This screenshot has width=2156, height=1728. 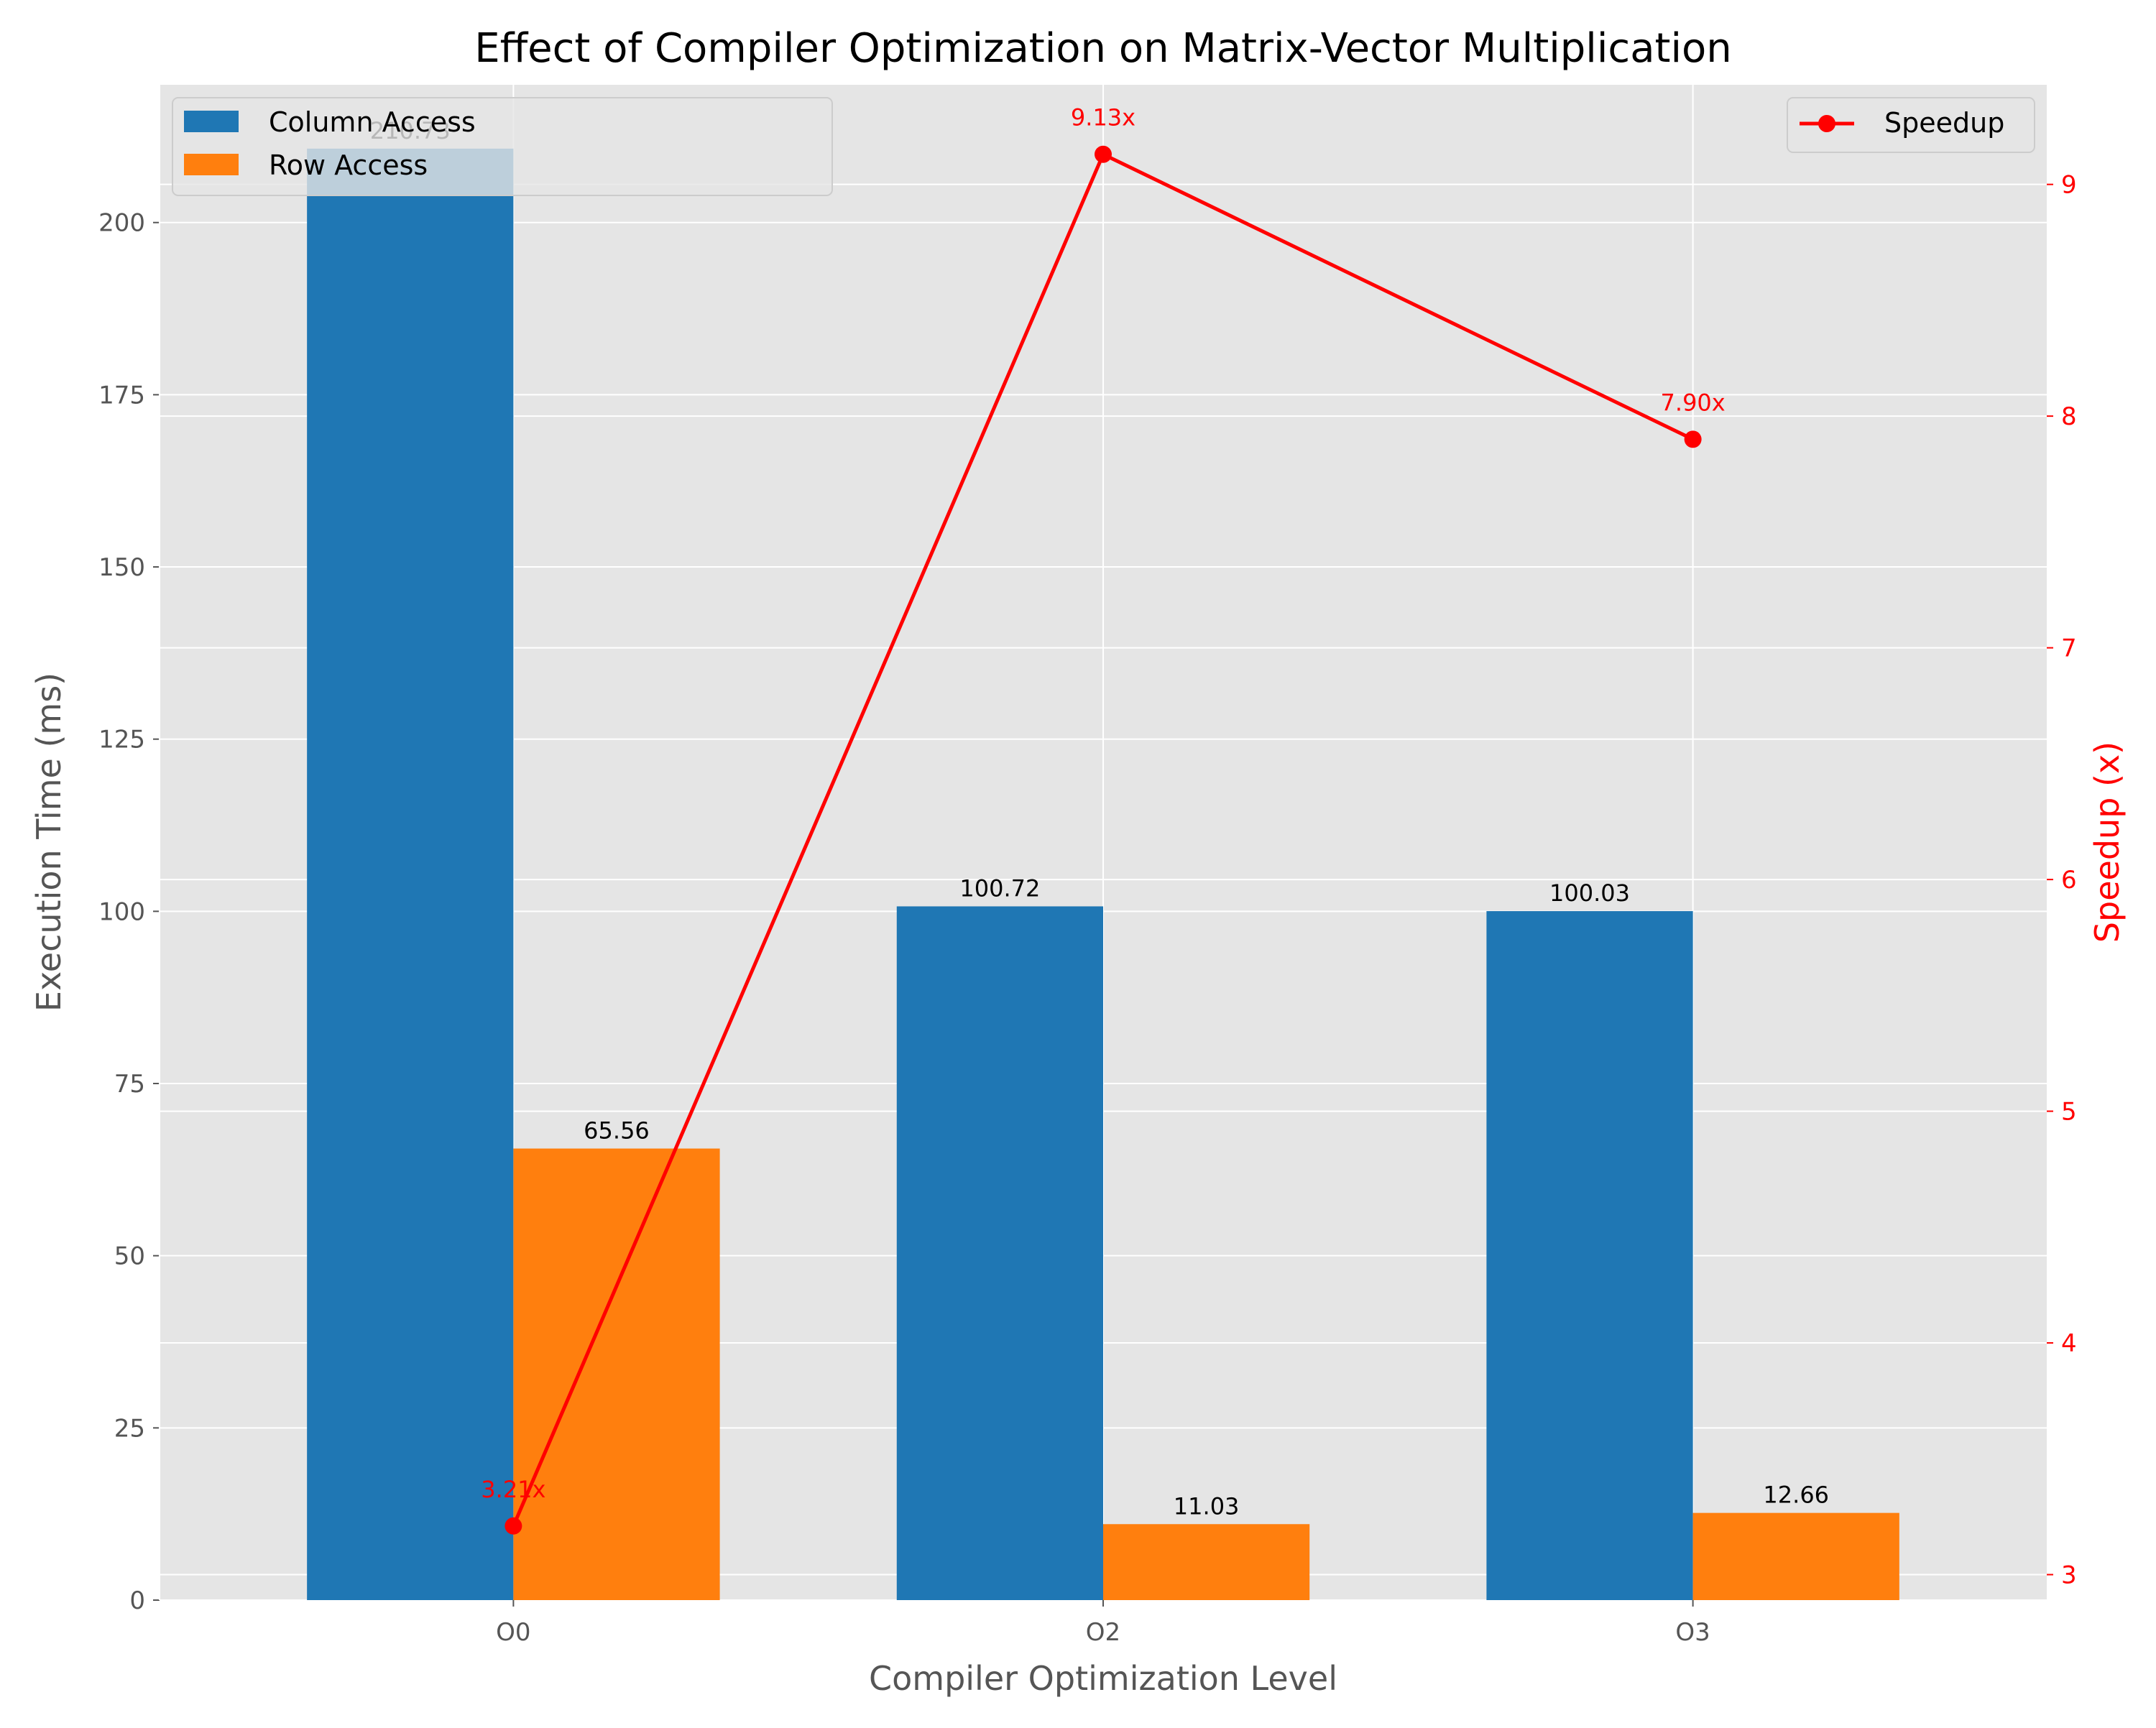 I want to click on x-tick-label: O0, so click(x=513, y=1632).